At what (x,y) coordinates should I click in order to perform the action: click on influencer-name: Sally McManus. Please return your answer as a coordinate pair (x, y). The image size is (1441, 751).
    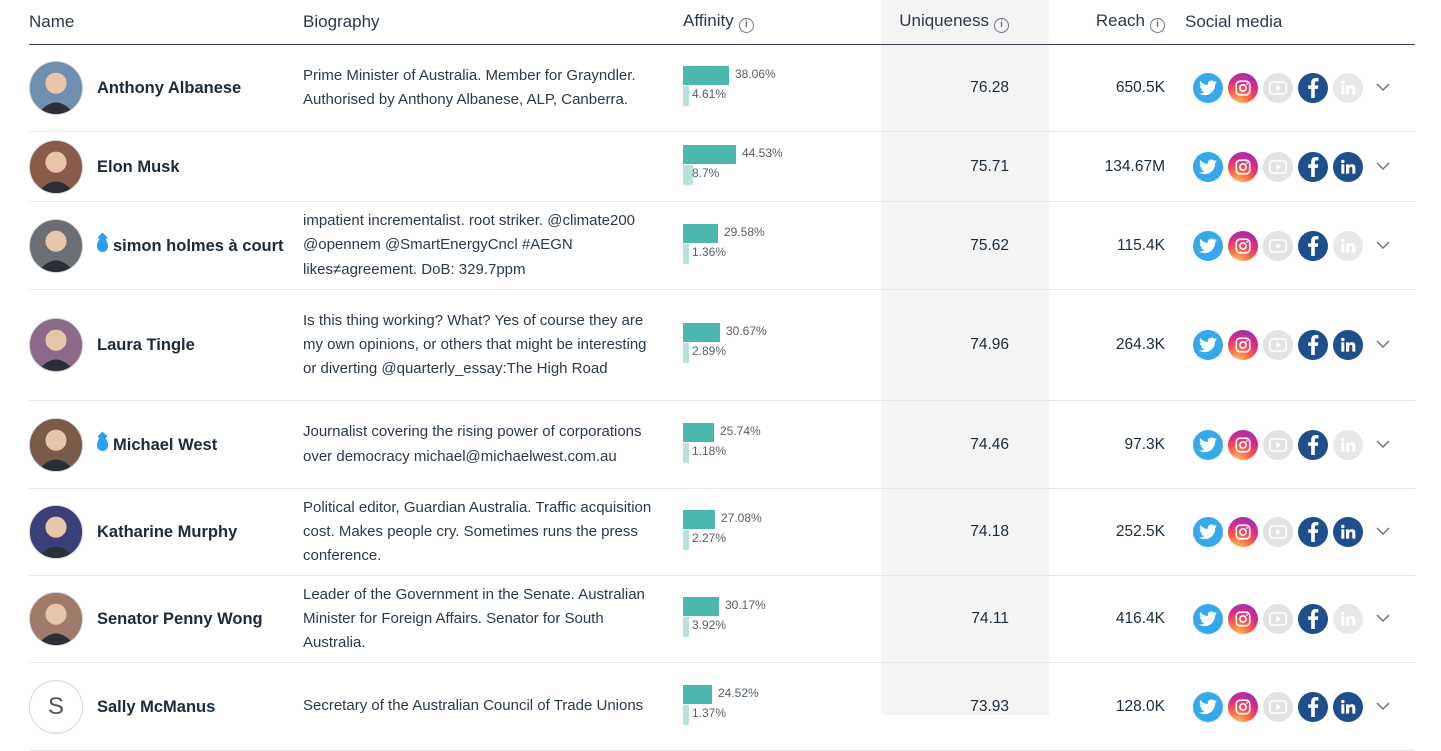
    Looking at the image, I should click on (156, 706).